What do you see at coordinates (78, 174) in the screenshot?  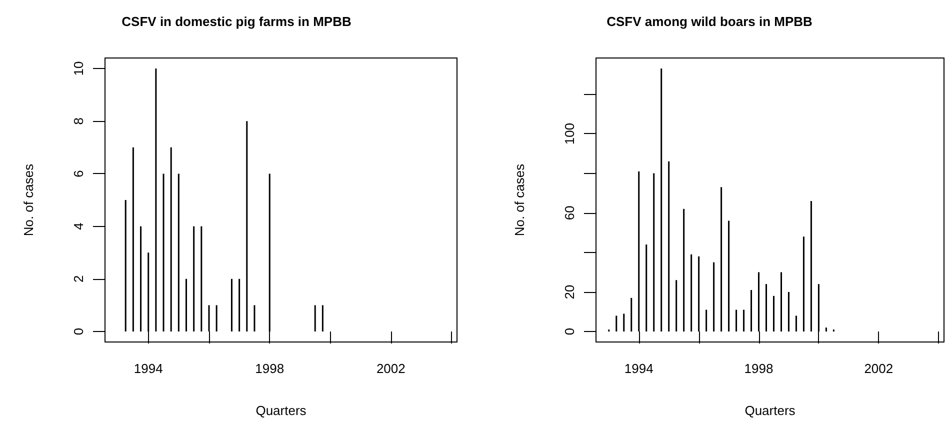 I see `y-tick-label: 6` at bounding box center [78, 174].